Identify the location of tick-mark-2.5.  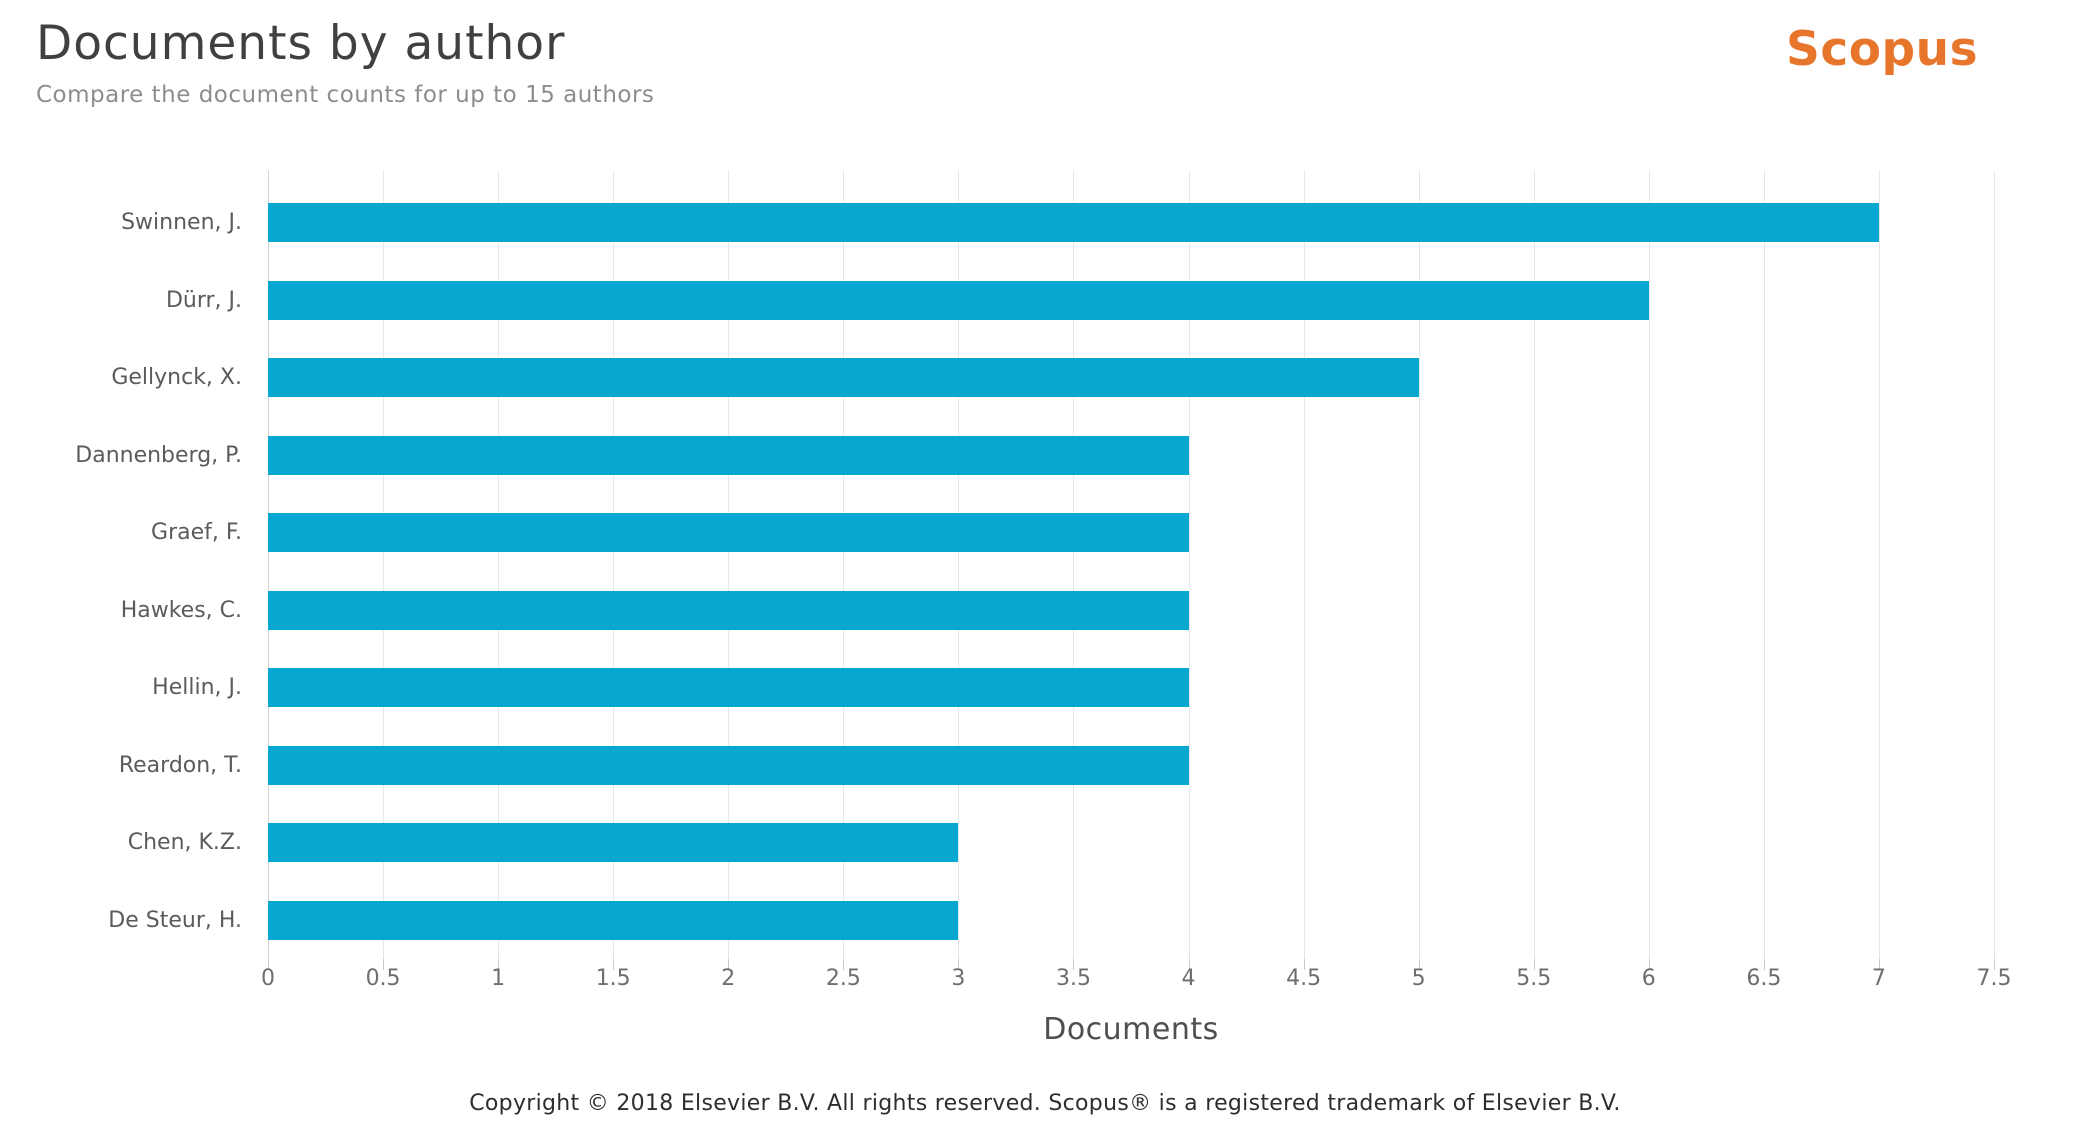
(844, 964).